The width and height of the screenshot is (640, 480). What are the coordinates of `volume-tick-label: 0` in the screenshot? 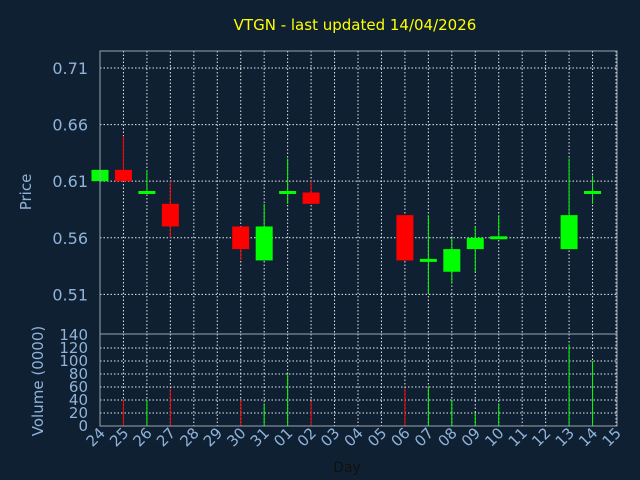 It's located at (83, 426).